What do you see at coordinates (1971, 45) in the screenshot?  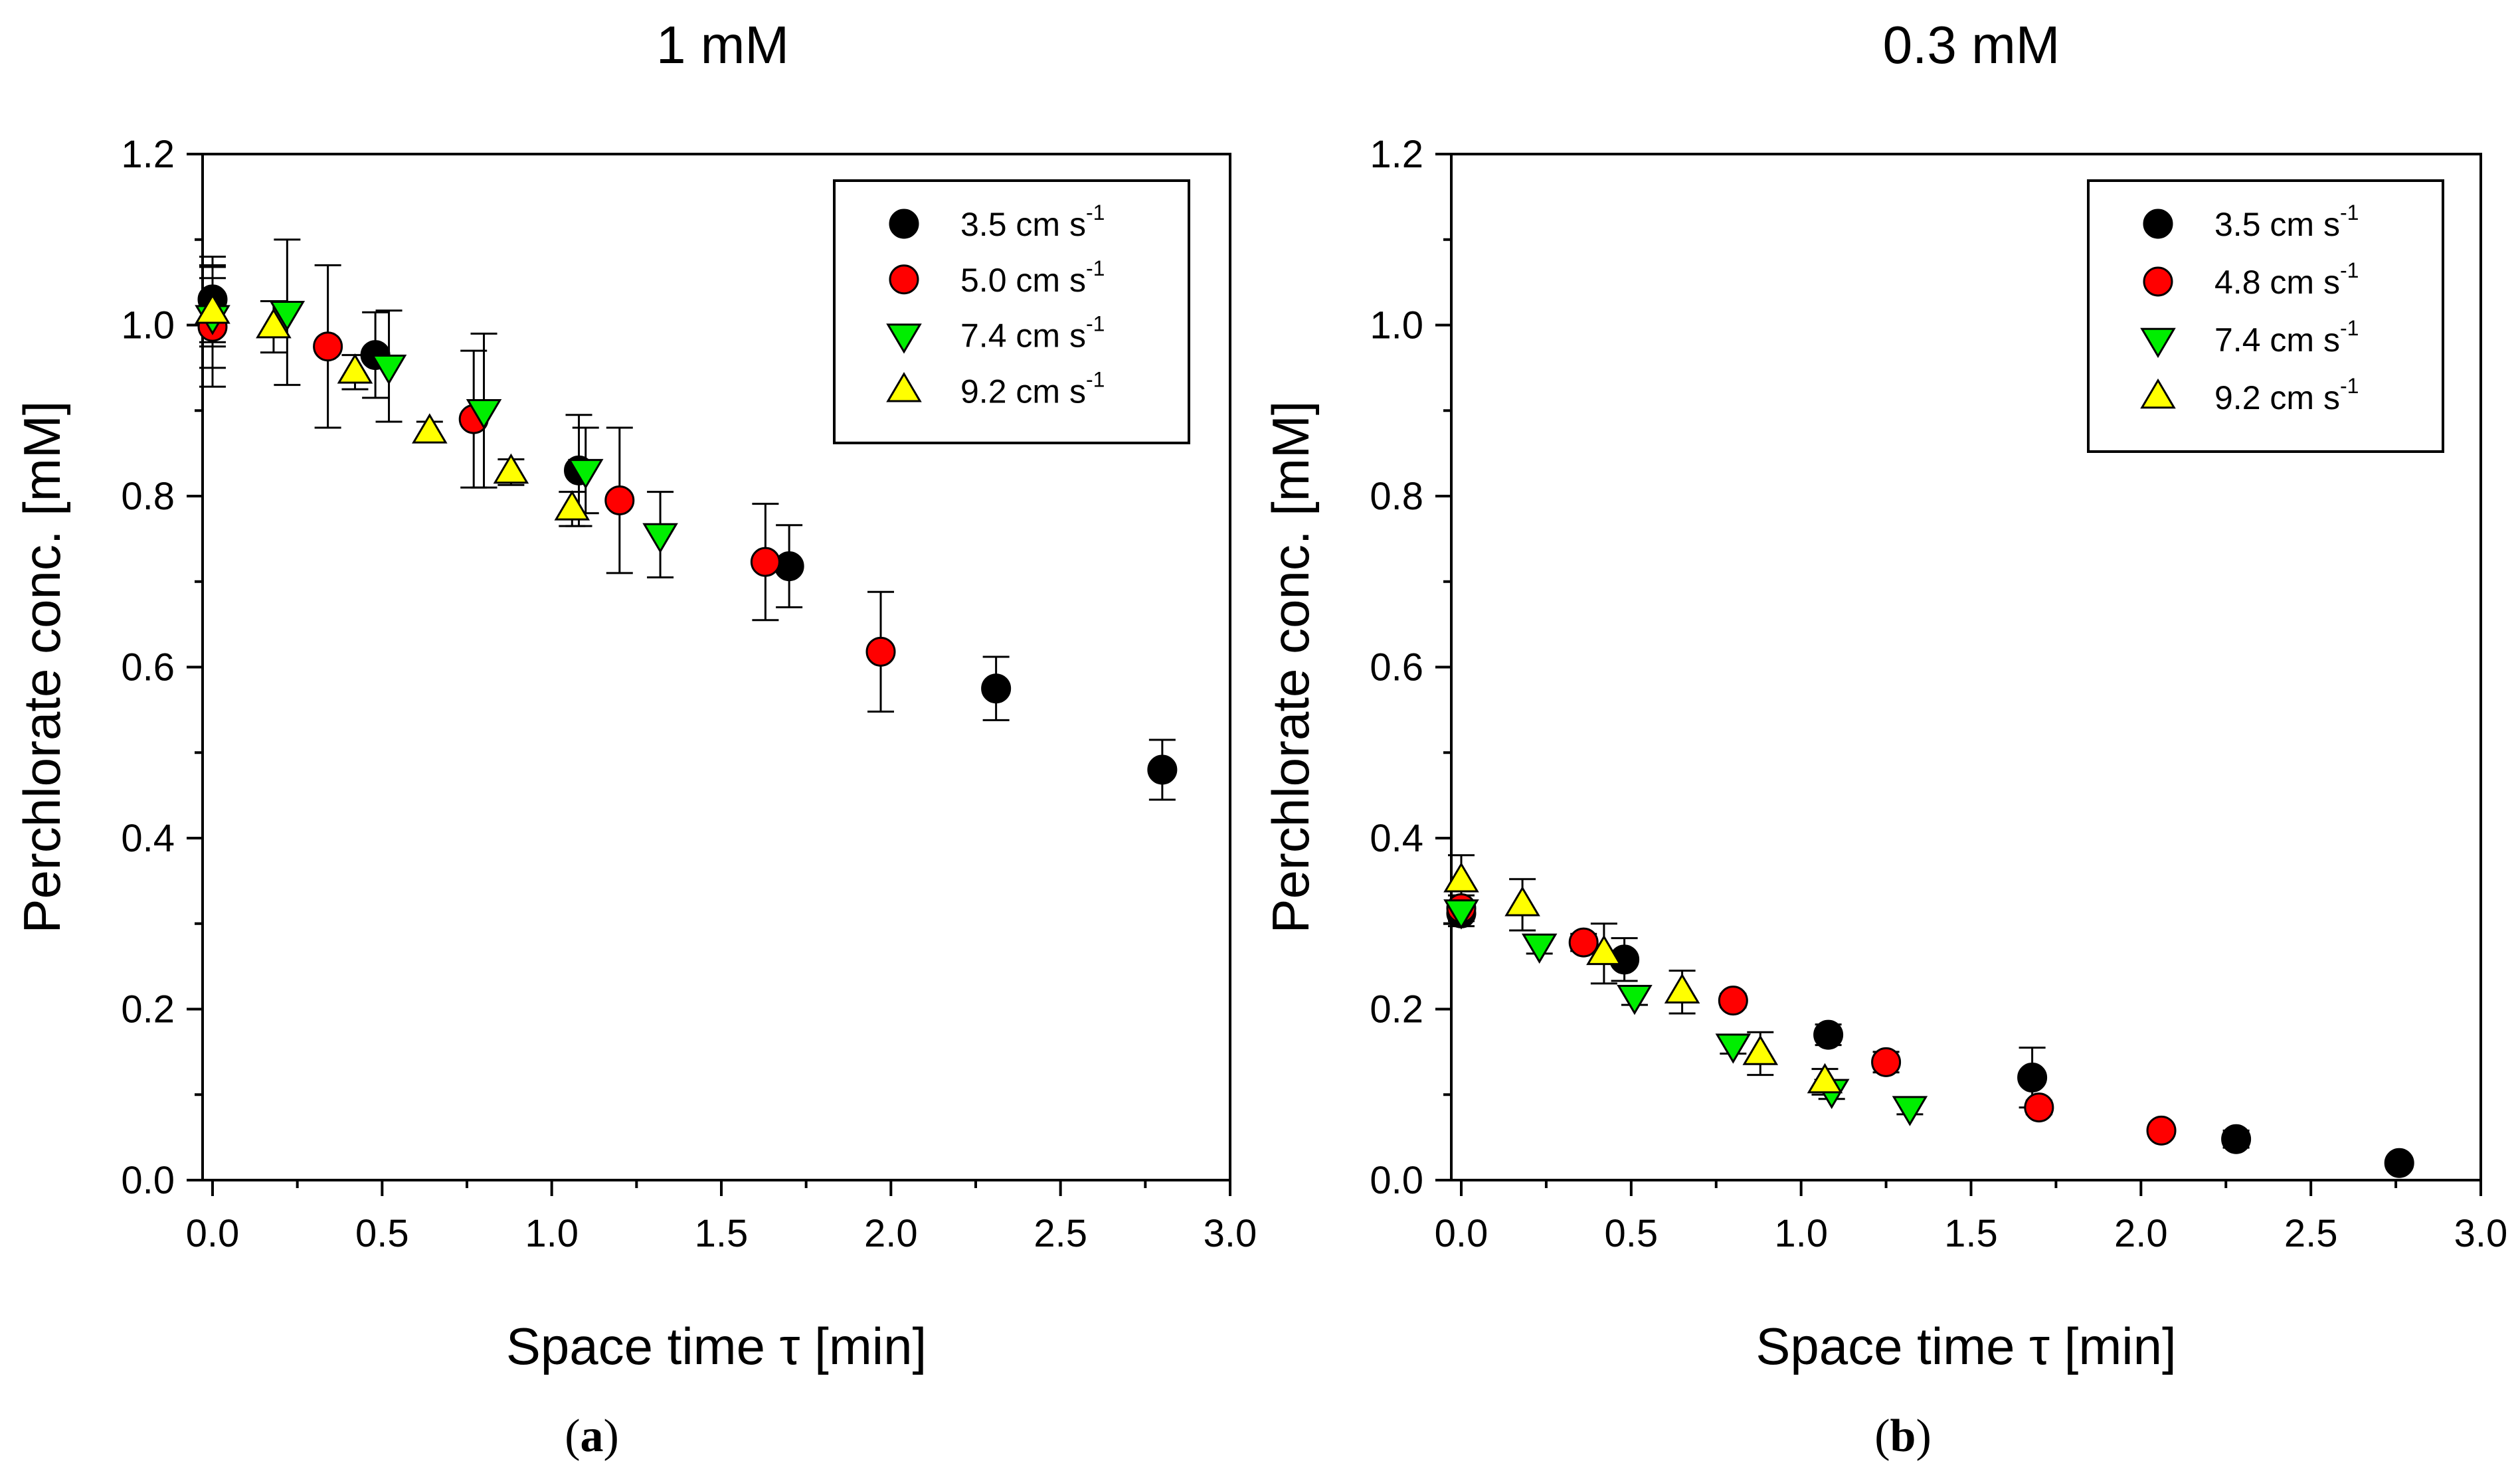 I see `chart-title: 0.3 mM` at bounding box center [1971, 45].